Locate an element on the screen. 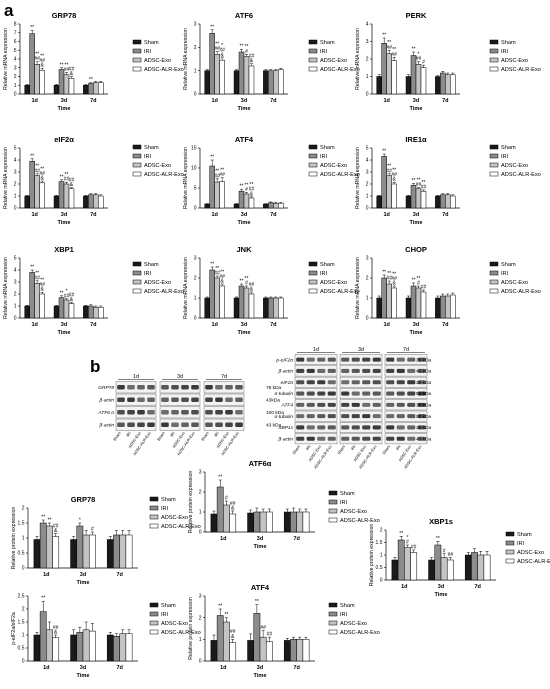  significance-mark: * is located at coordinates (222, 46).